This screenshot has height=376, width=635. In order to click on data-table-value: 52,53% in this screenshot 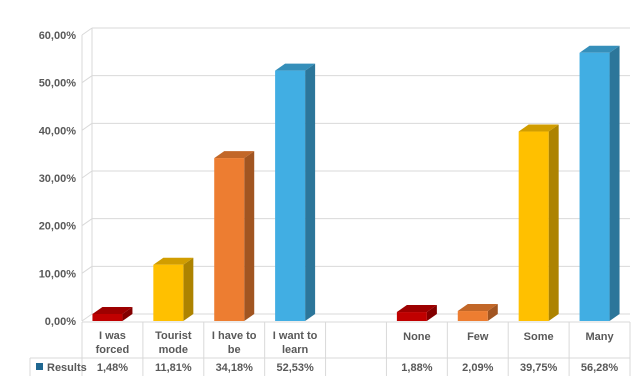, I will do `click(295, 368)`.